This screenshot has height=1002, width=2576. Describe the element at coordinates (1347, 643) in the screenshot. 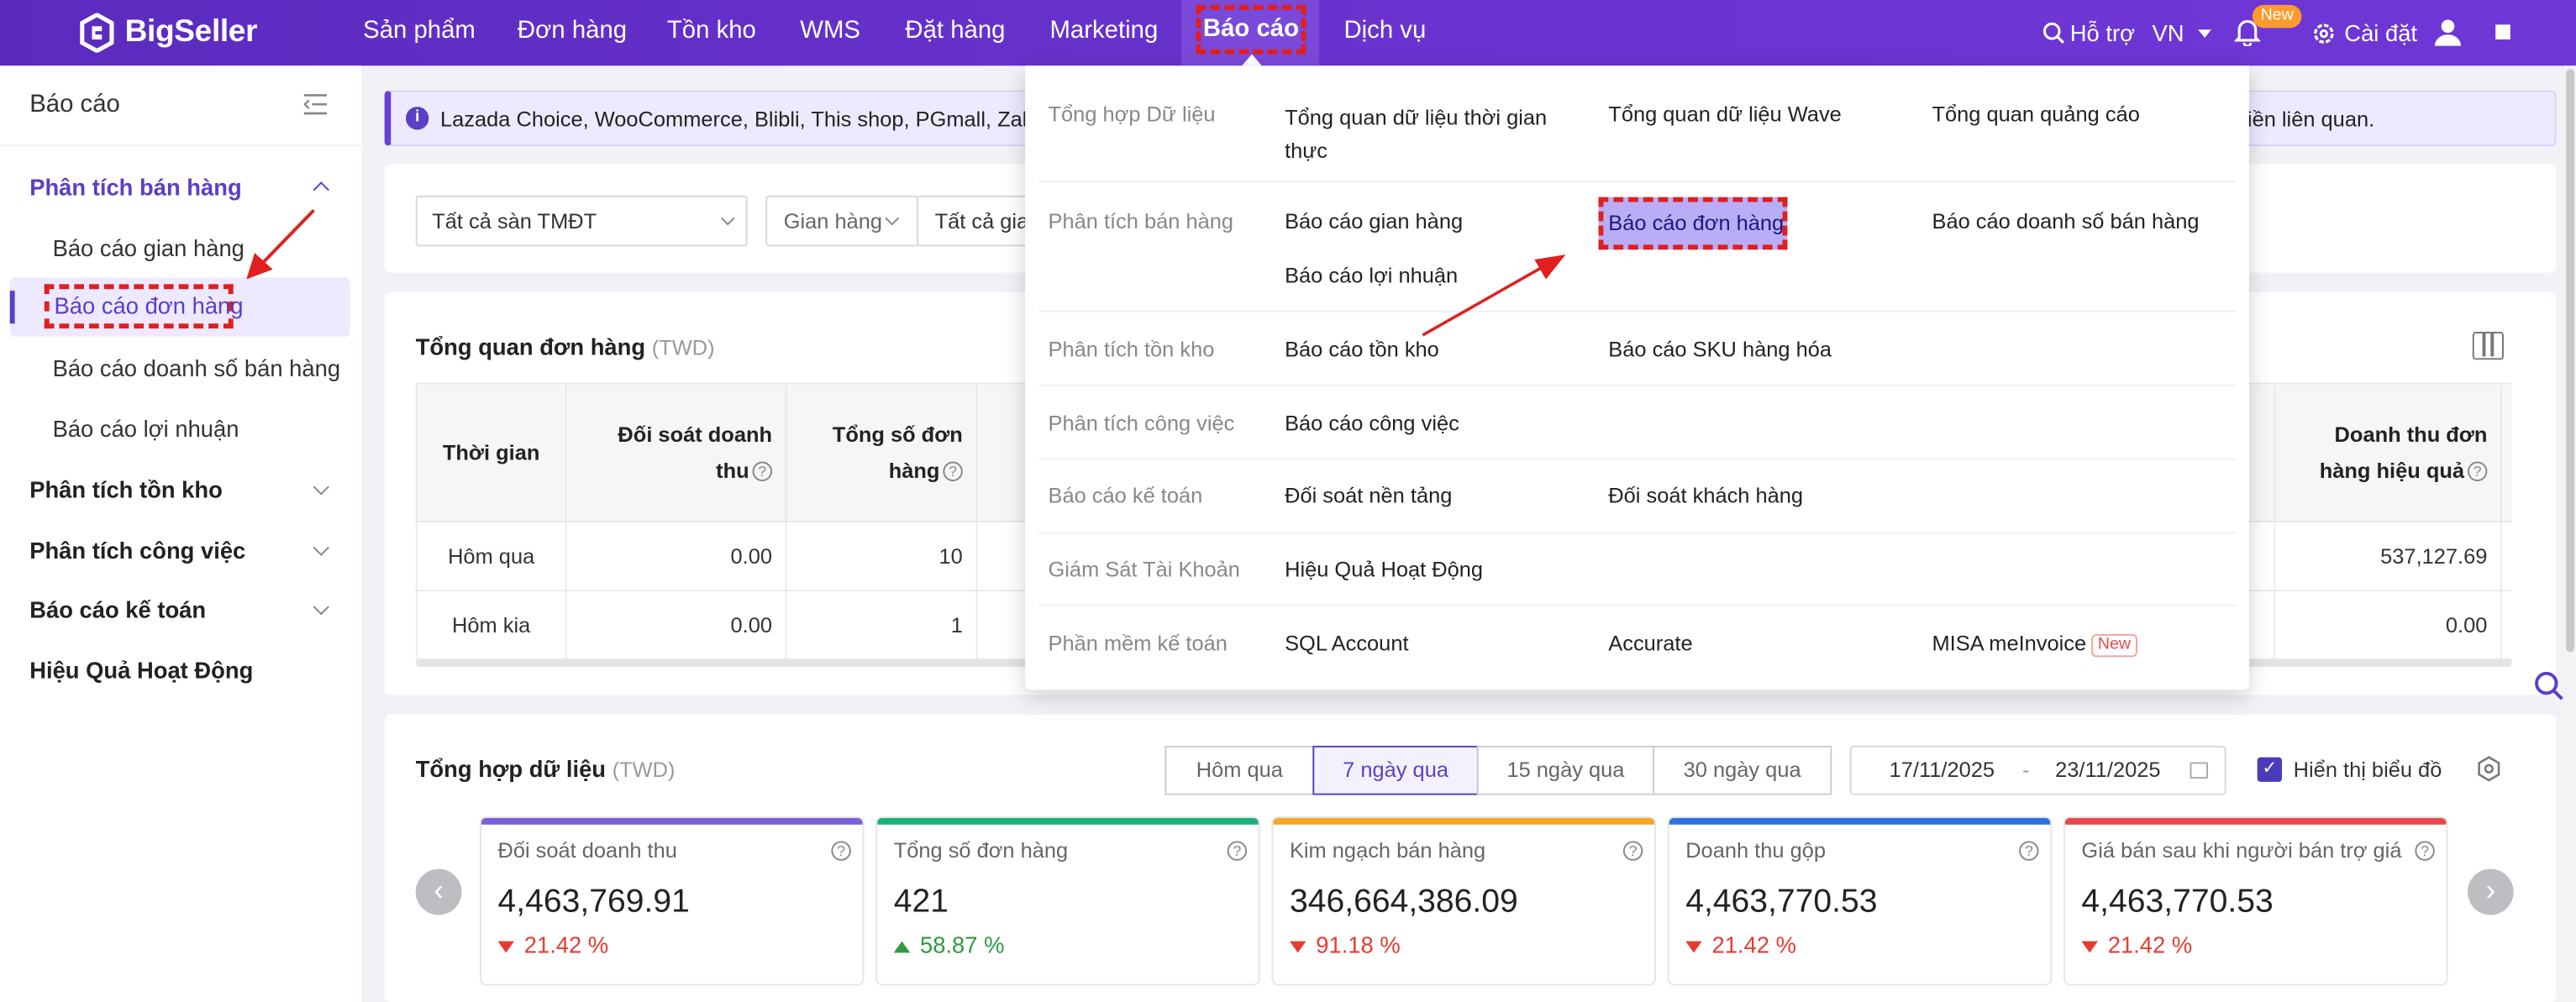

I see `menu-item-sql-account: SQL Account` at that location.